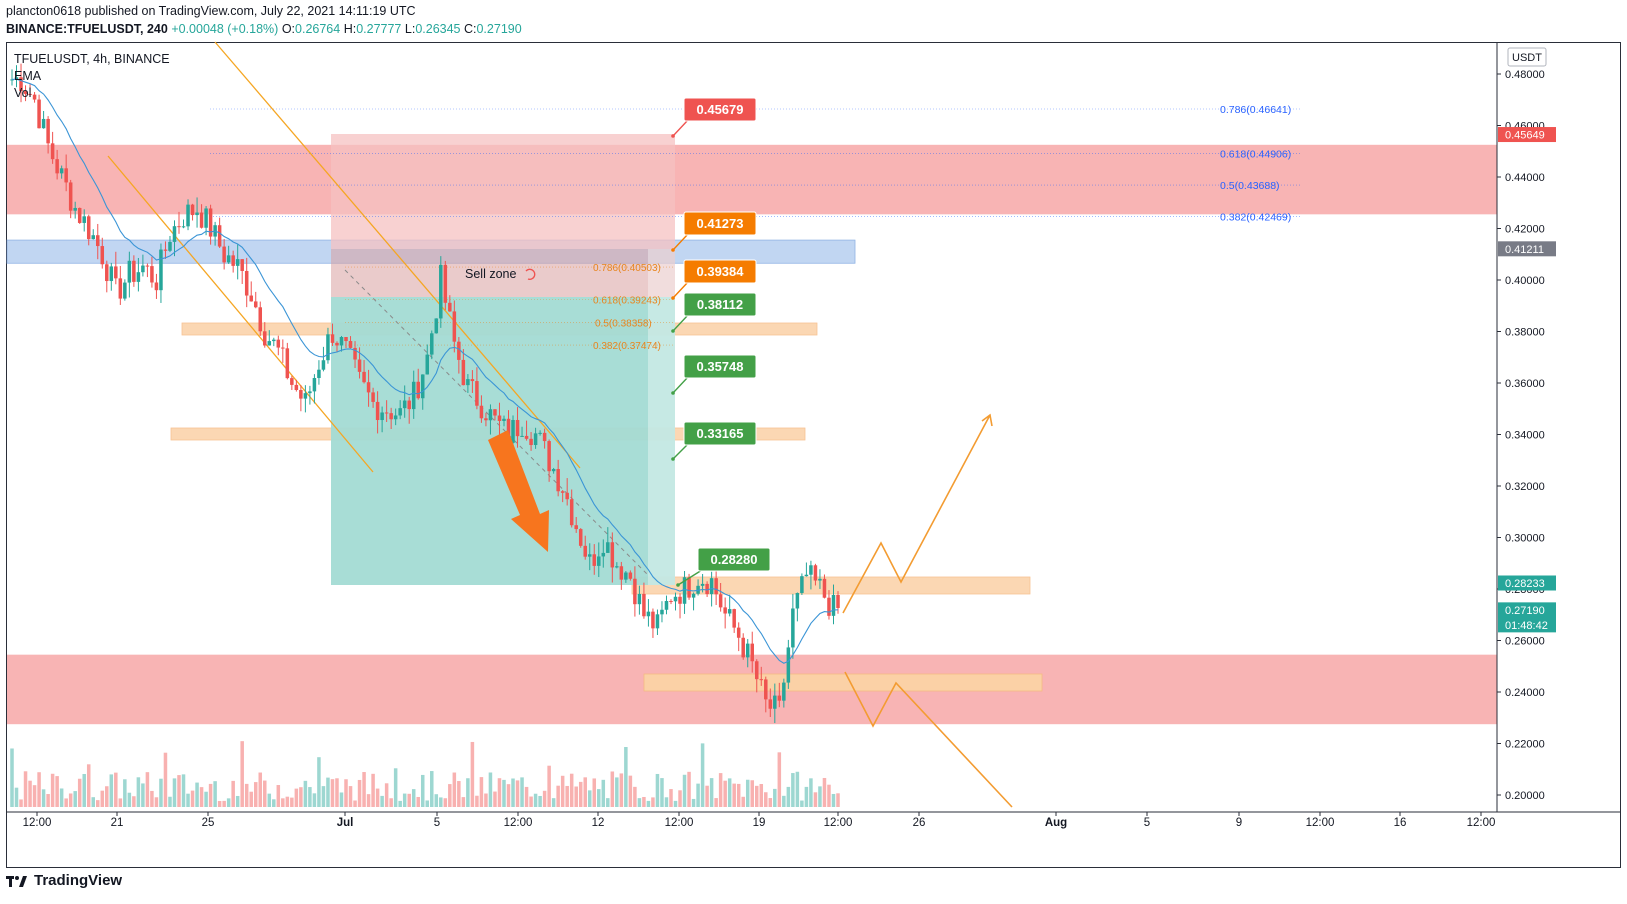 This screenshot has width=1627, height=904. What do you see at coordinates (838, 823) in the screenshot?
I see `x-tick-label: 12:00` at bounding box center [838, 823].